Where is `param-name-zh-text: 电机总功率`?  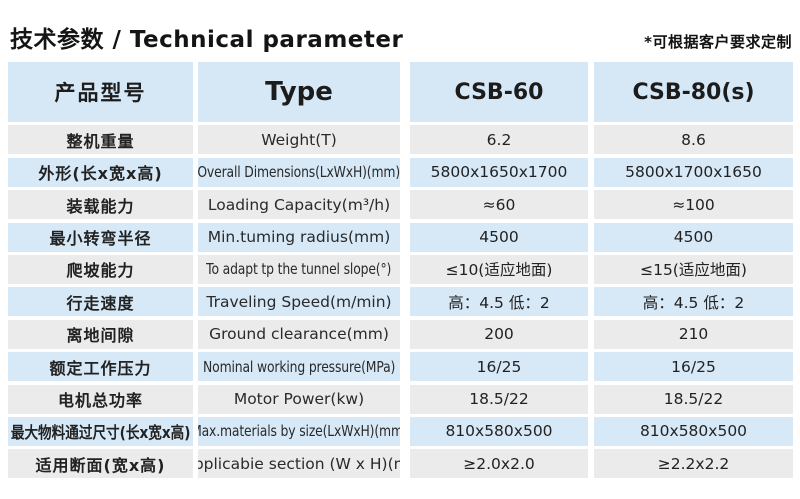 param-name-zh-text: 电机总功率 is located at coordinates (100, 401).